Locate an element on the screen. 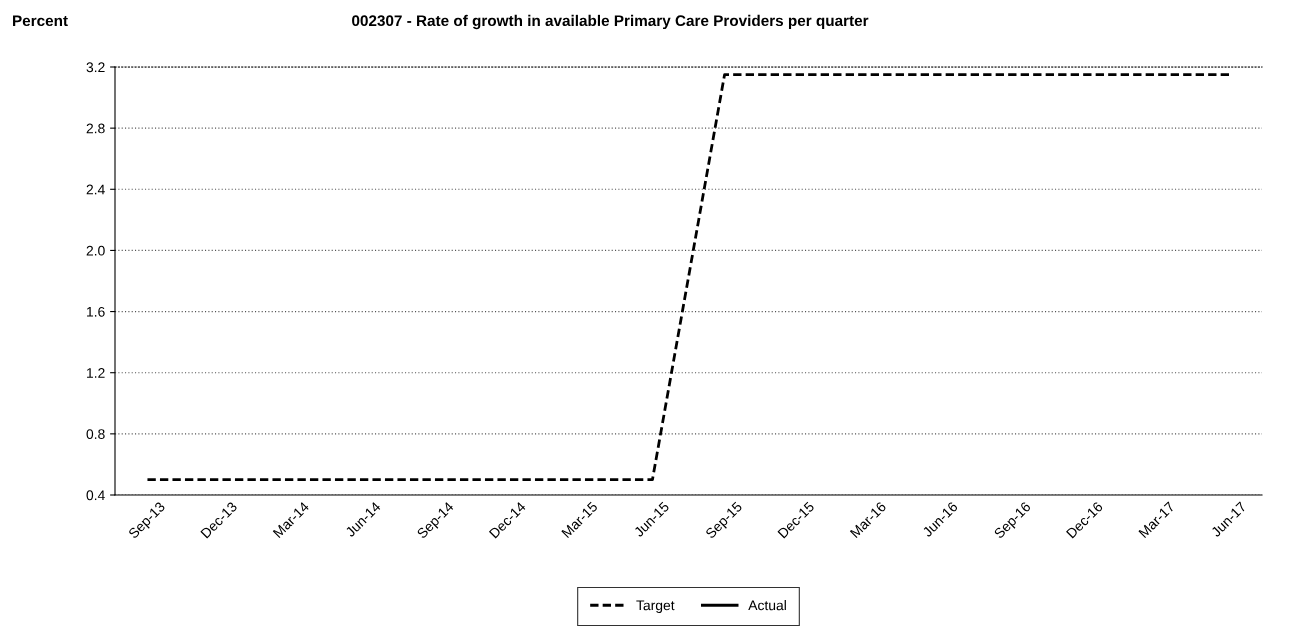  legend-label: Actual is located at coordinates (767, 605).